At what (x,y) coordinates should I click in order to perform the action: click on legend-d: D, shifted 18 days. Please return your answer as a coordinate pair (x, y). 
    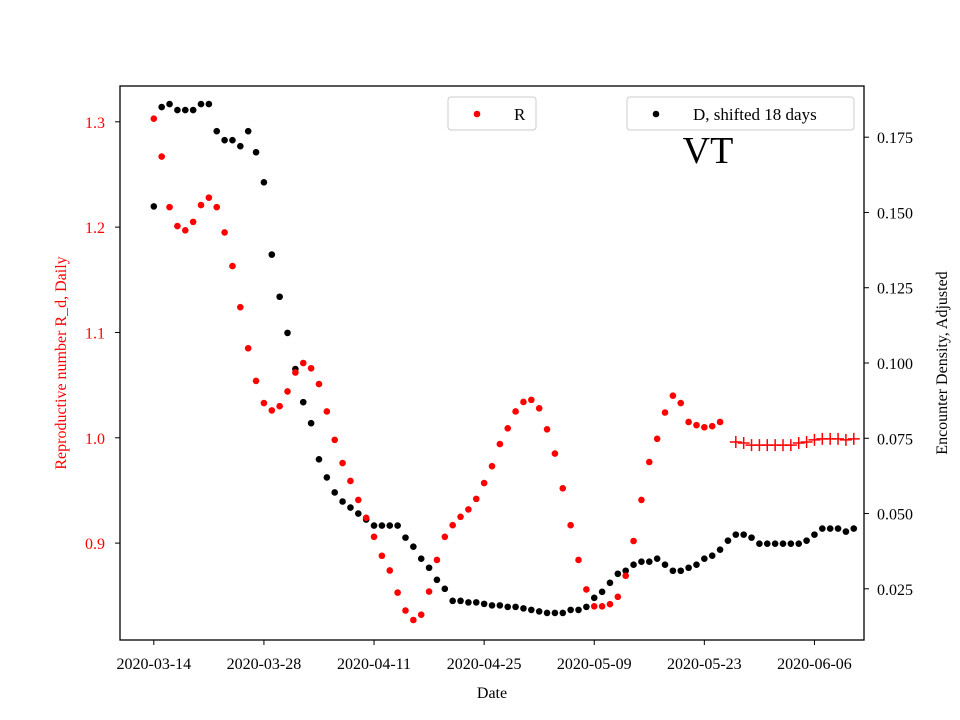
    Looking at the image, I should click on (740, 113).